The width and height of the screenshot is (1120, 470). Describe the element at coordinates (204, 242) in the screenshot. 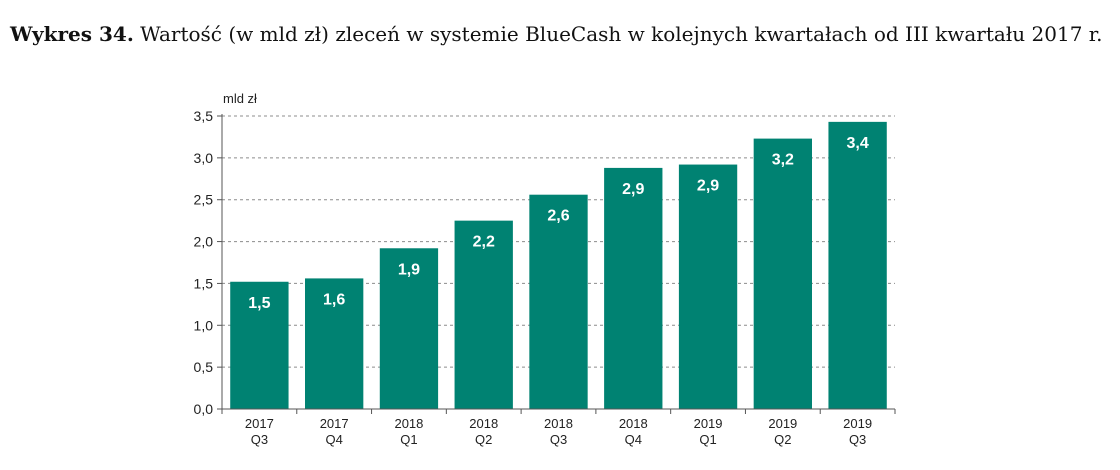

I see `y-tick-label: 2,0` at that location.